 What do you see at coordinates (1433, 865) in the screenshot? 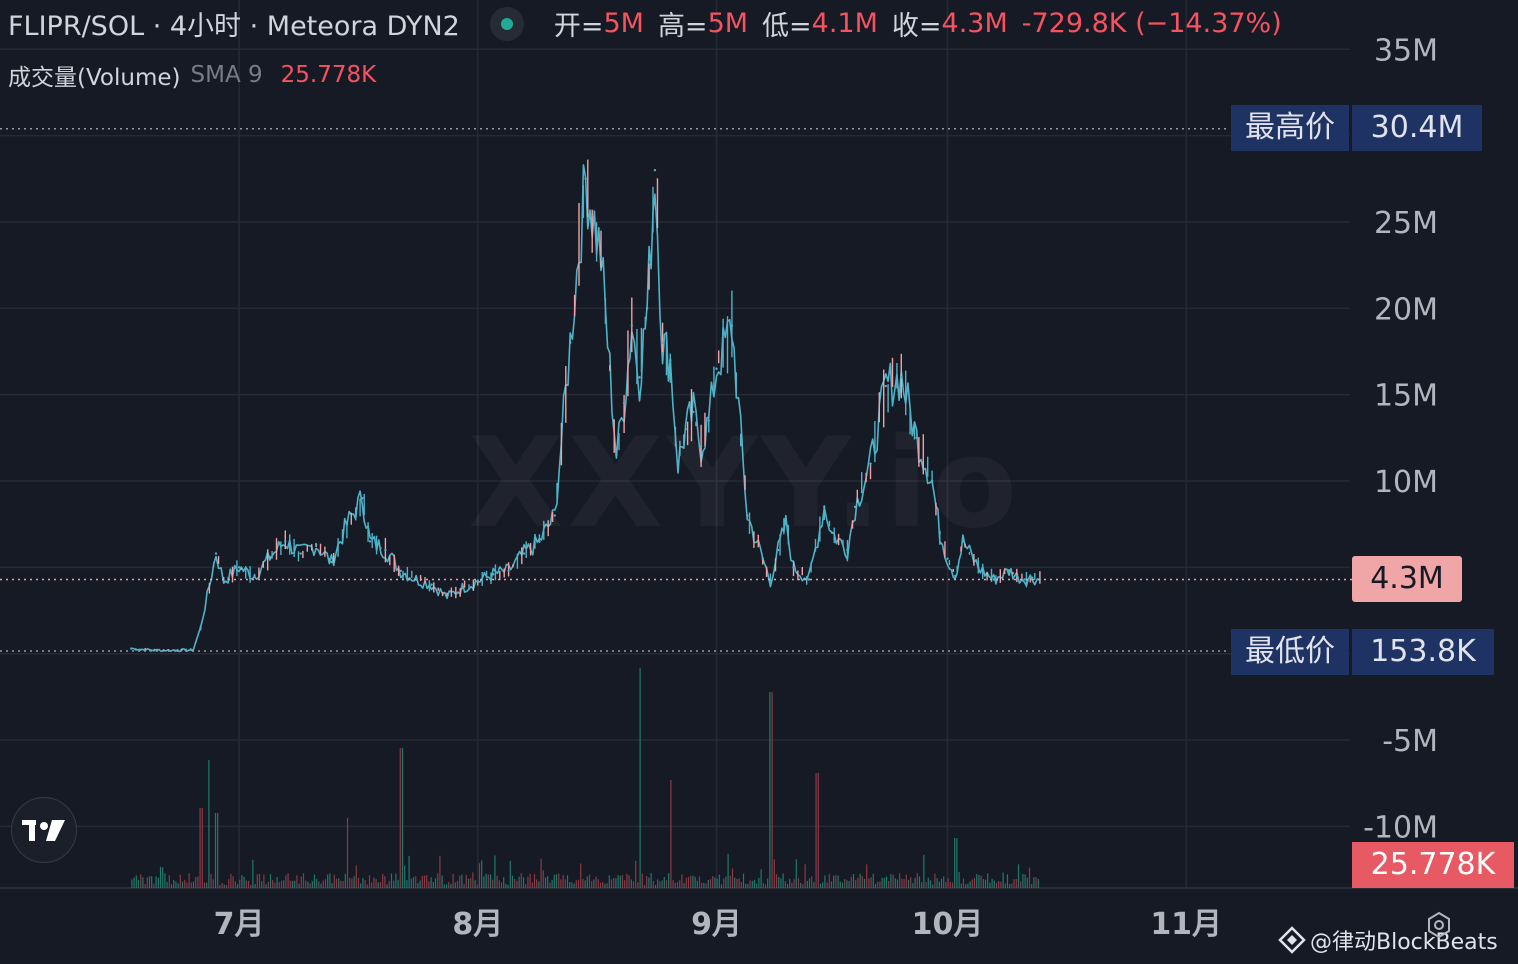
I see `volume-sma-tag: 25.778K` at bounding box center [1433, 865].